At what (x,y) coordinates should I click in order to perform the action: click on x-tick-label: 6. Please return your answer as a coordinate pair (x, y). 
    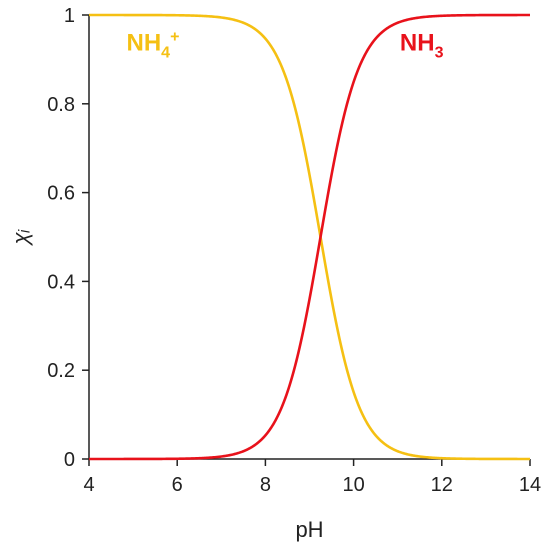
    Looking at the image, I should click on (177, 485).